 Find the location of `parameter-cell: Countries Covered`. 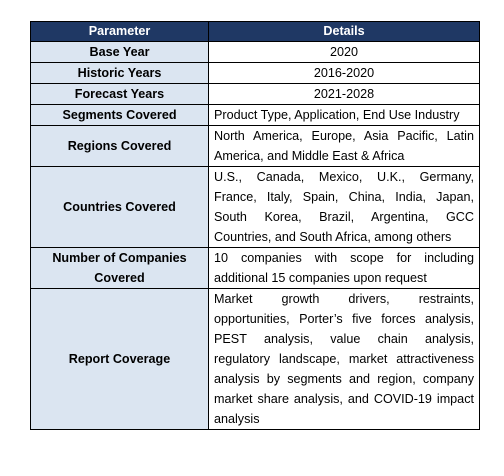

parameter-cell: Countries Covered is located at coordinates (119, 207).